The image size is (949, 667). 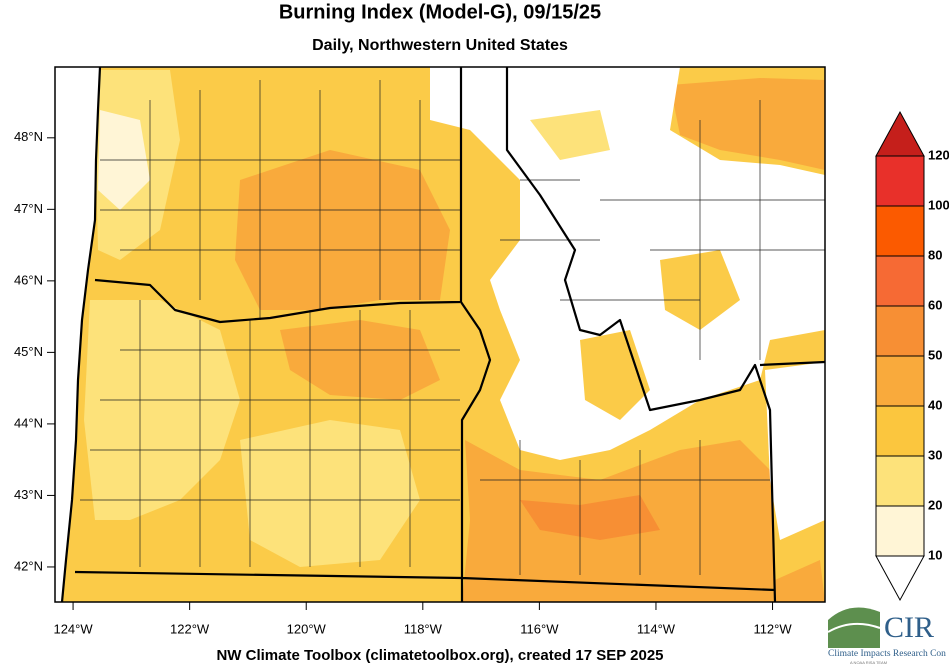 What do you see at coordinates (307, 628) in the screenshot?
I see `x-tick-label: 120°W` at bounding box center [307, 628].